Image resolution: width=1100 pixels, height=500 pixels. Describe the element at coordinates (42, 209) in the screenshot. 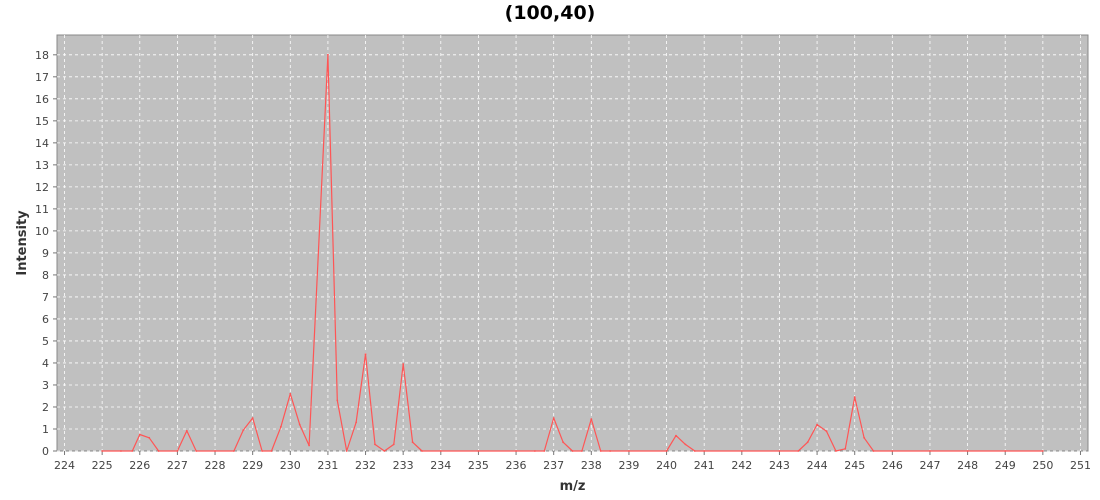

I see `y-tick-label: 11` at that location.